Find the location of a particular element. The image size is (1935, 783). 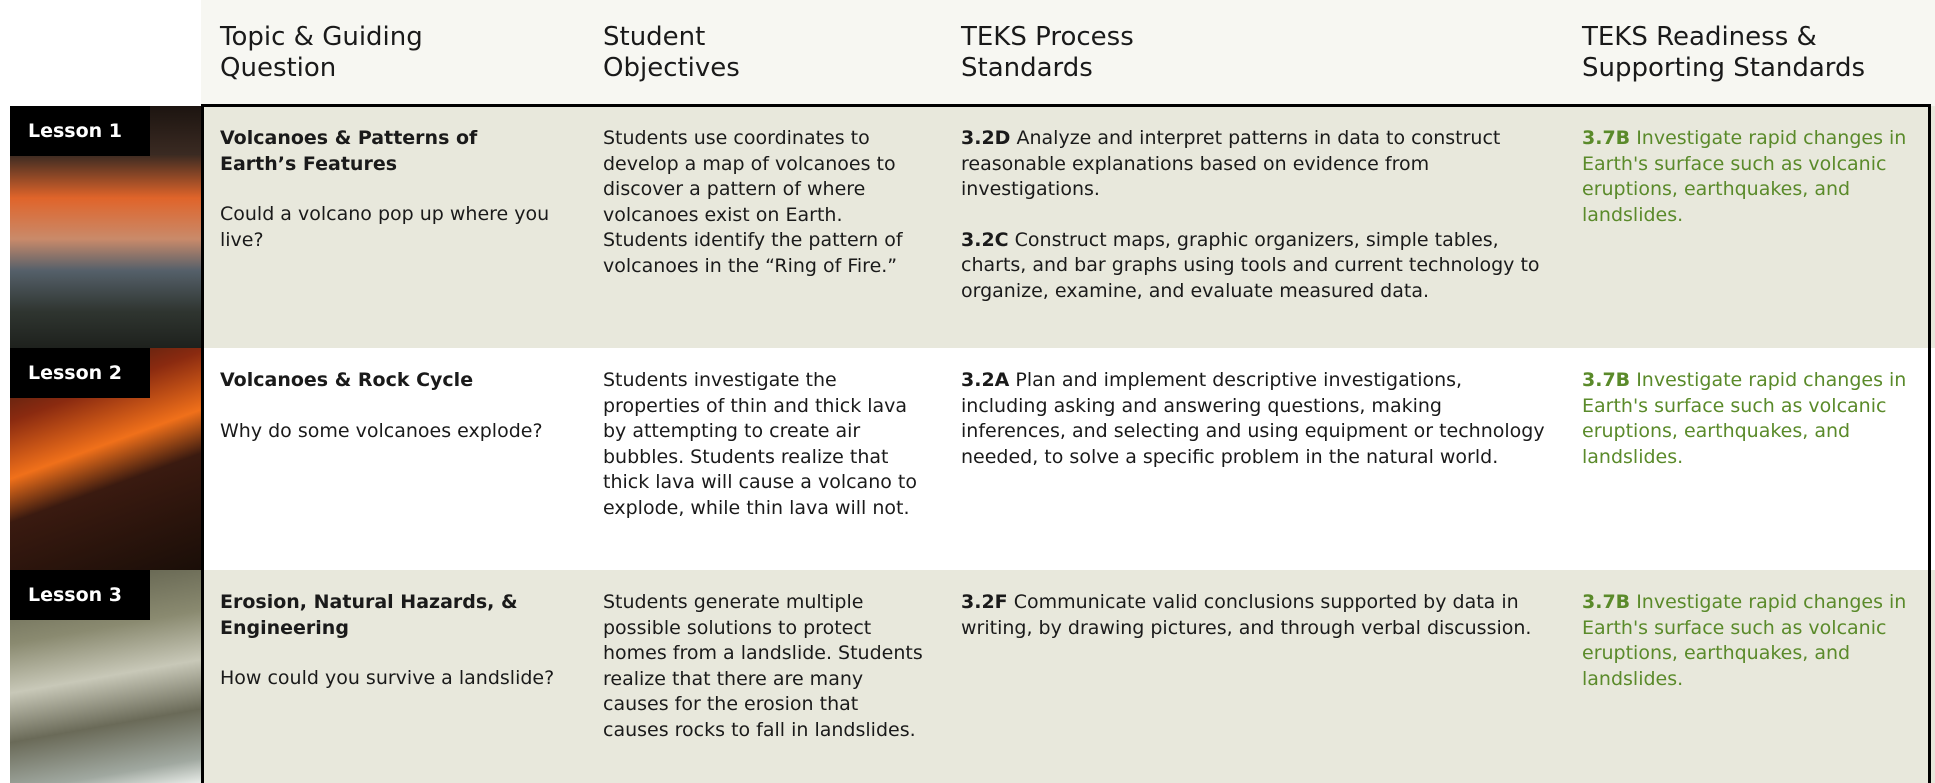

standard-code: 3.2D is located at coordinates (986, 138).